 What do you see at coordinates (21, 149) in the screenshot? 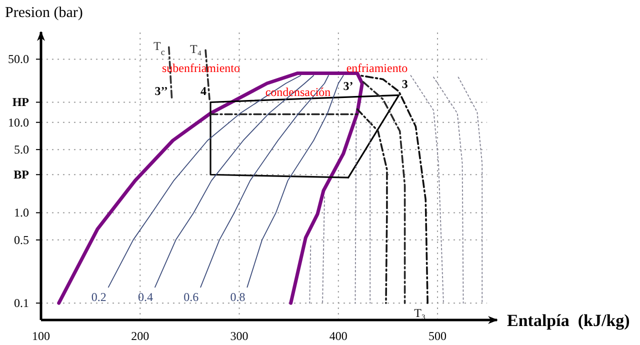
I see `y-tick-label: 5.0` at bounding box center [21, 149].